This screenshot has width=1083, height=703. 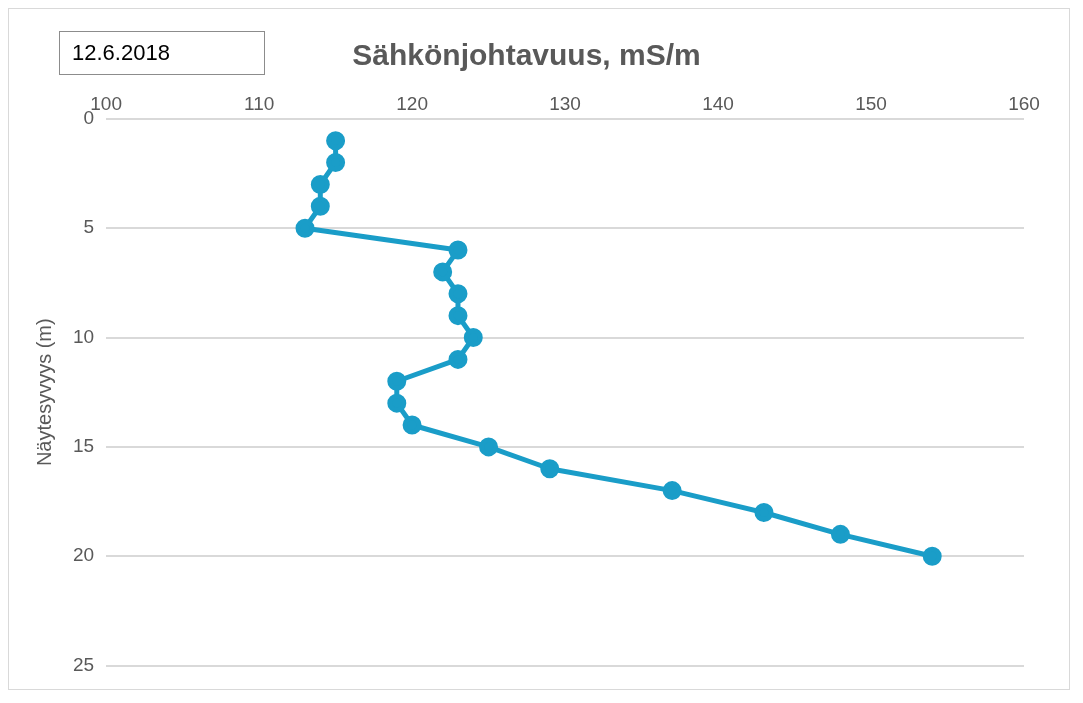 What do you see at coordinates (83, 555) in the screenshot?
I see `y-tick-label: 20` at bounding box center [83, 555].